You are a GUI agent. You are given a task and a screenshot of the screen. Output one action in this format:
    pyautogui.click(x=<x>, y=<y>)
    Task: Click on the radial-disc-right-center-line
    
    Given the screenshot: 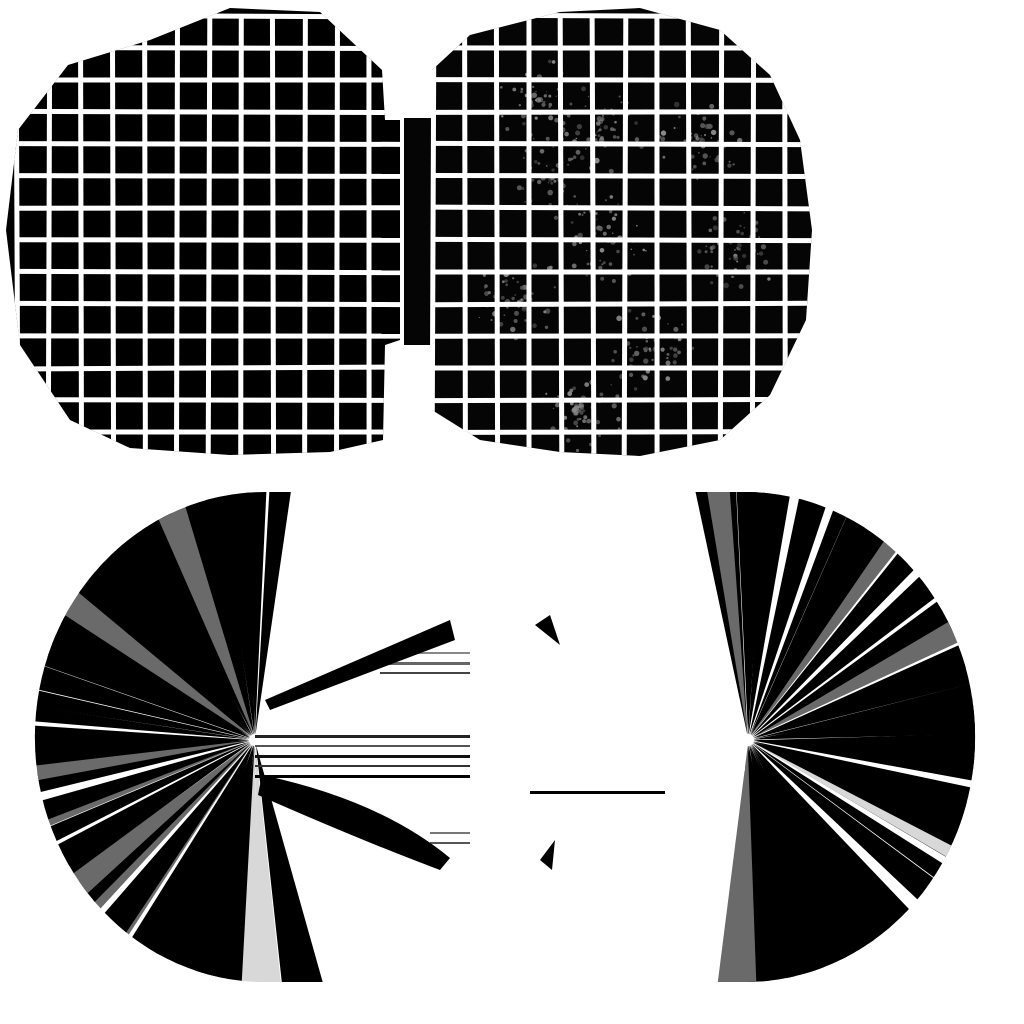 What is the action you would take?
    pyautogui.click(x=597, y=792)
    